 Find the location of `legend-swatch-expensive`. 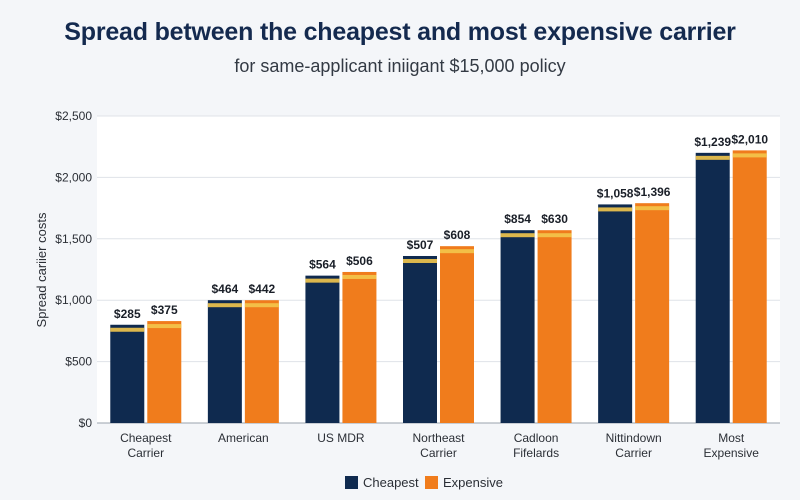

legend-swatch-expensive is located at coordinates (431, 482).